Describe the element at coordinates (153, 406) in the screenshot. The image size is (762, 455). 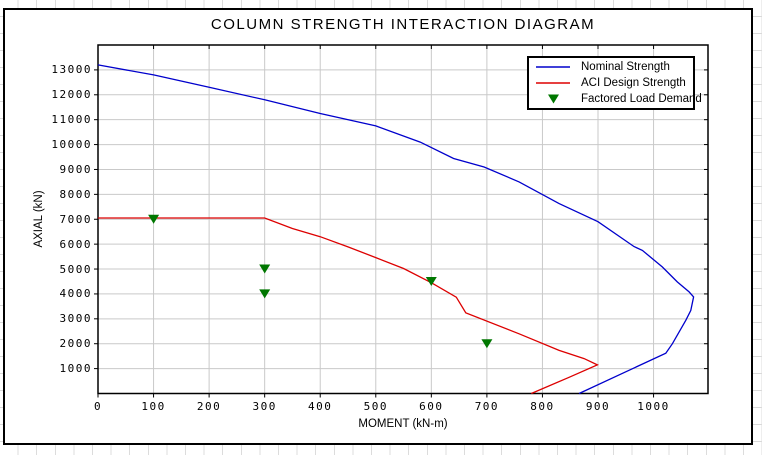
I see `x-tick-label: 100` at that location.